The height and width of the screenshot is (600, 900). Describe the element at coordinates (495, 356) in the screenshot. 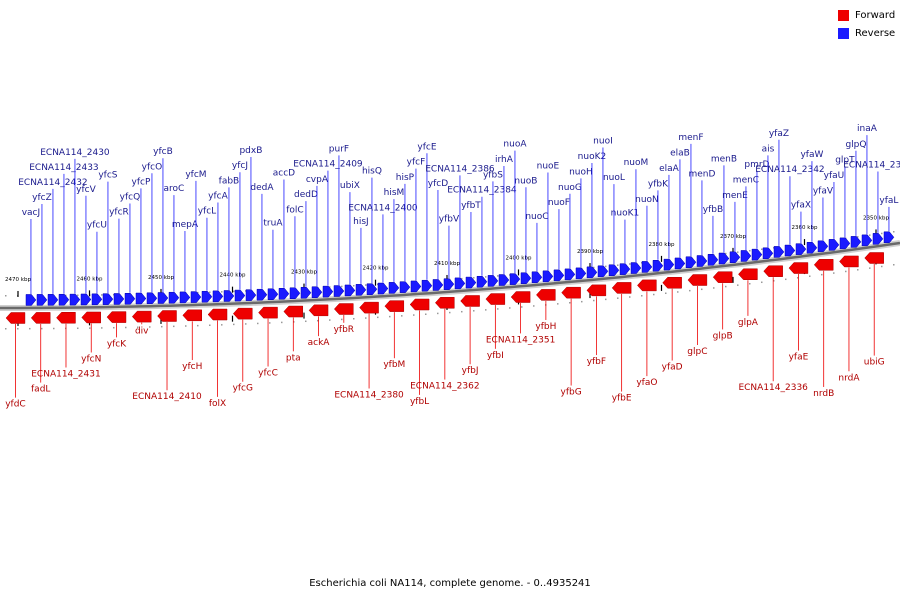

I see `forward-gene-label: yfbI` at that location.